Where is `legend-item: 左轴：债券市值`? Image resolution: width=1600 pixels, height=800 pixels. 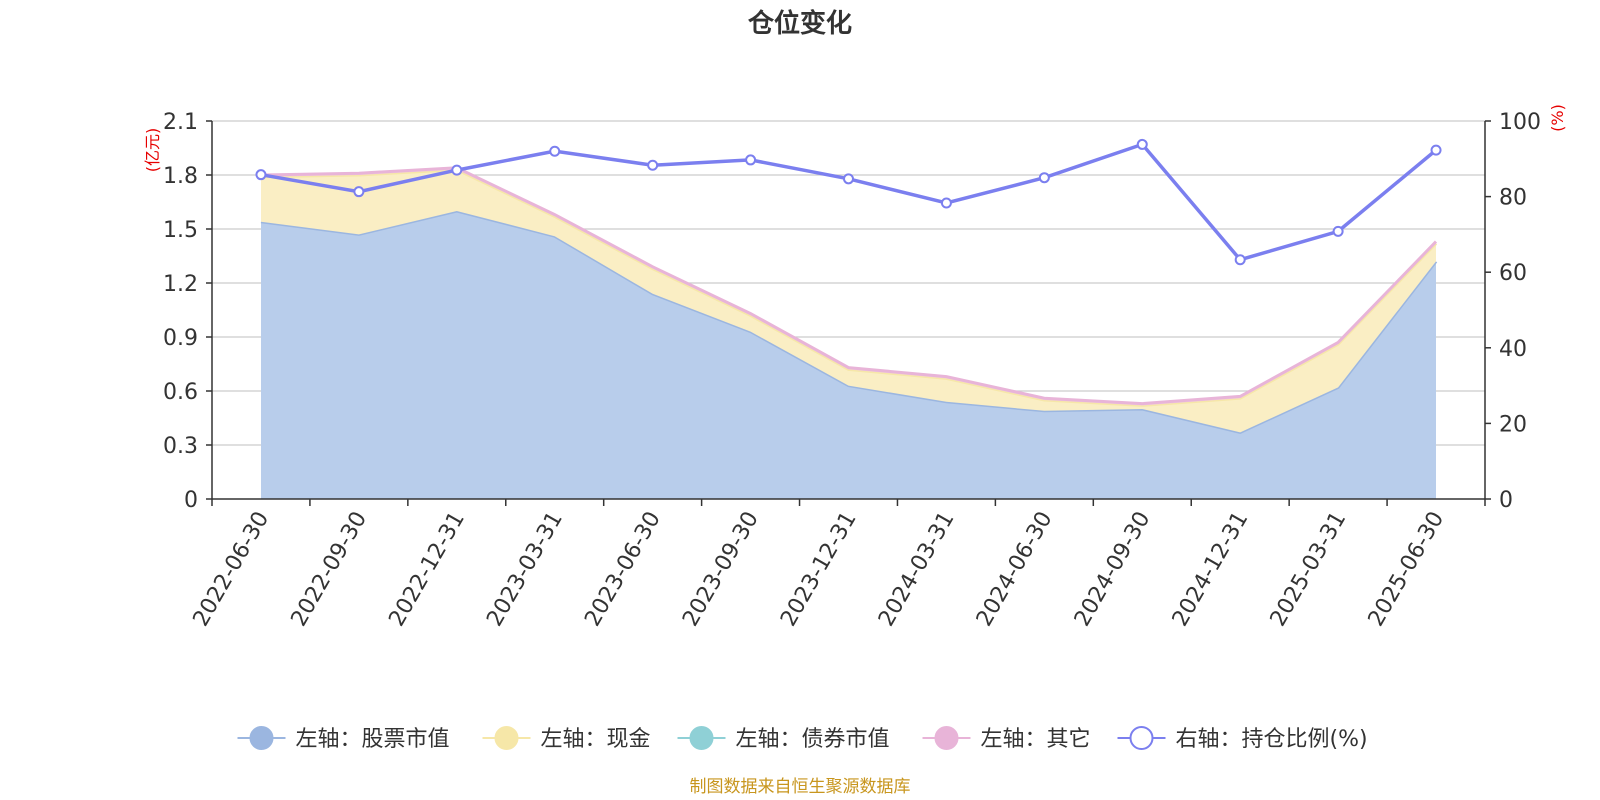
legend-item: 左轴：债券市值 is located at coordinates (783, 739).